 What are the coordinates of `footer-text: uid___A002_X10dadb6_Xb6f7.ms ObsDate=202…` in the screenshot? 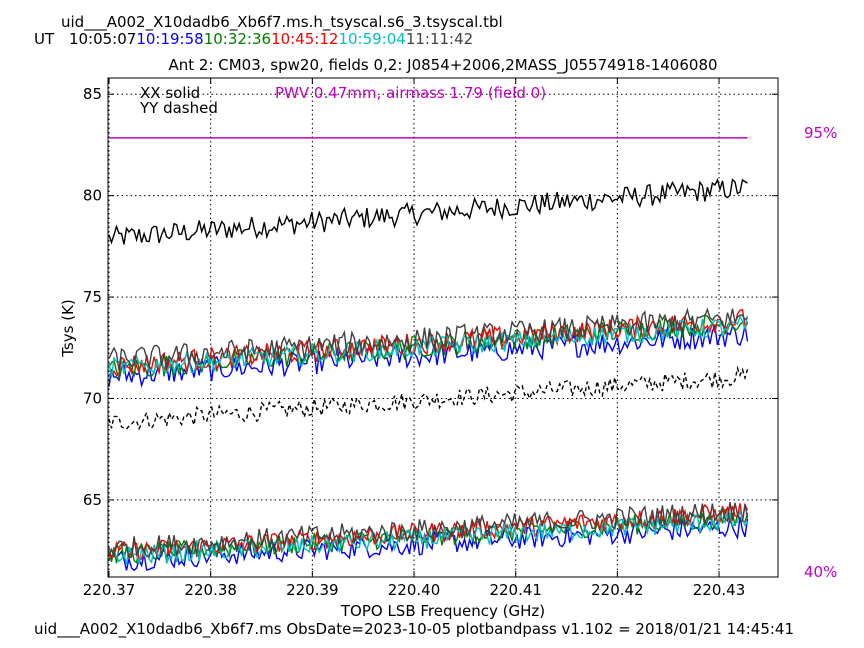 It's located at (414, 629).